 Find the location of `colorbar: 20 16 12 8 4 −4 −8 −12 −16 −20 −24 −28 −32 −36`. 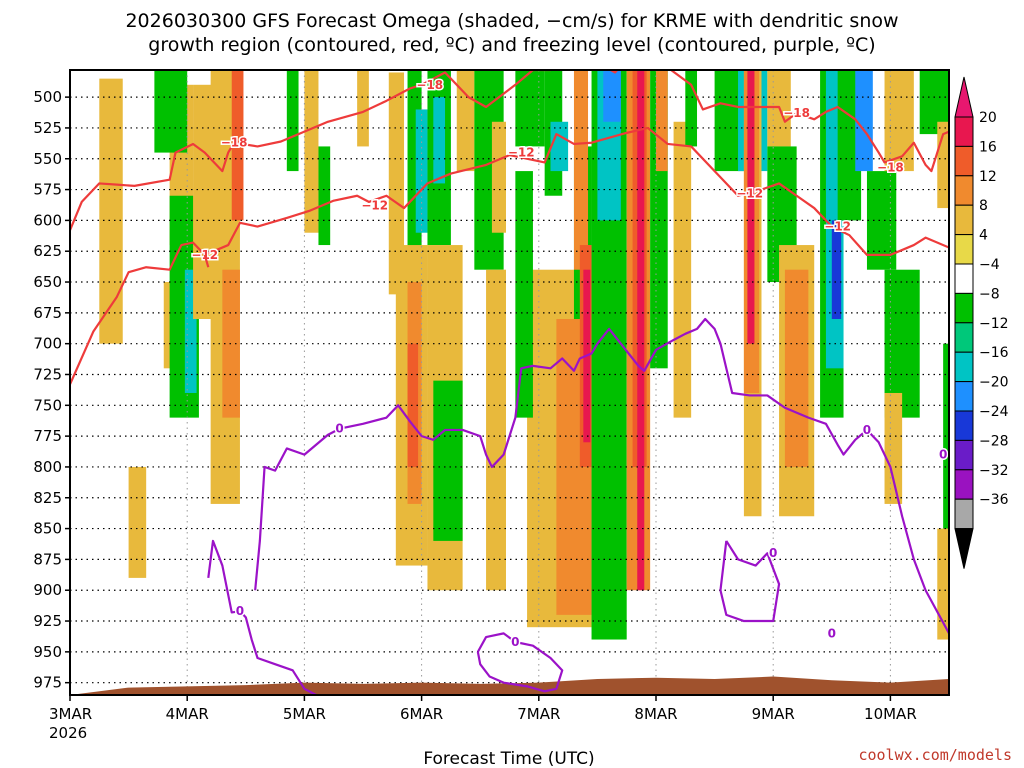

colorbar: 20 16 12 8 4 −4 −8 −12 −16 −20 −24 −28 −32 −36 is located at coordinates (981, 322).